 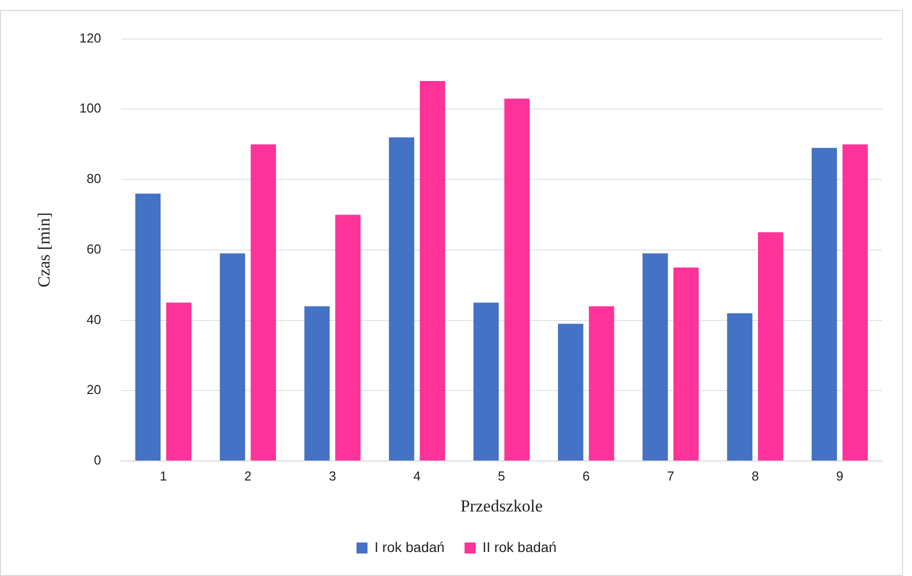 I want to click on x-tick-label: 8, so click(x=755, y=476).